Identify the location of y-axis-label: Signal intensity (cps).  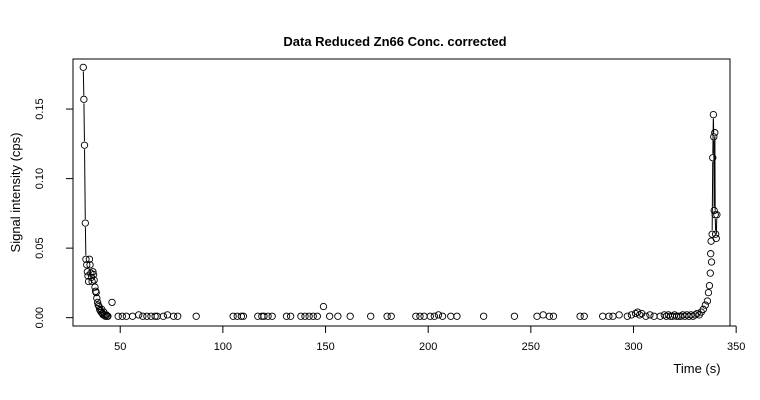
(15, 193).